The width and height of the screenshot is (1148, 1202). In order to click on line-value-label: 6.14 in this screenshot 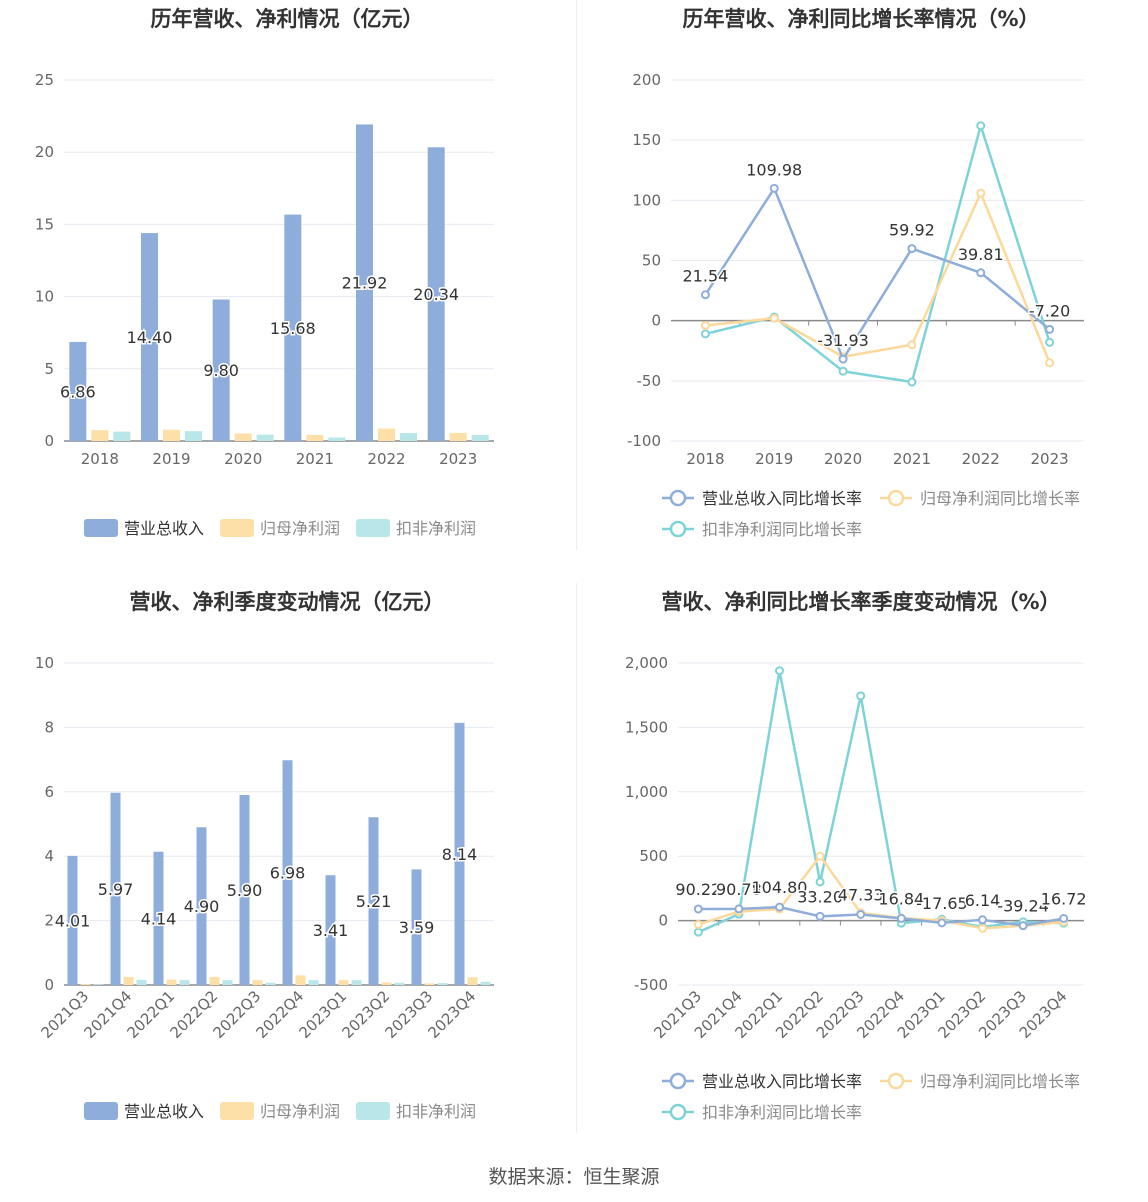, I will do `click(983, 900)`.